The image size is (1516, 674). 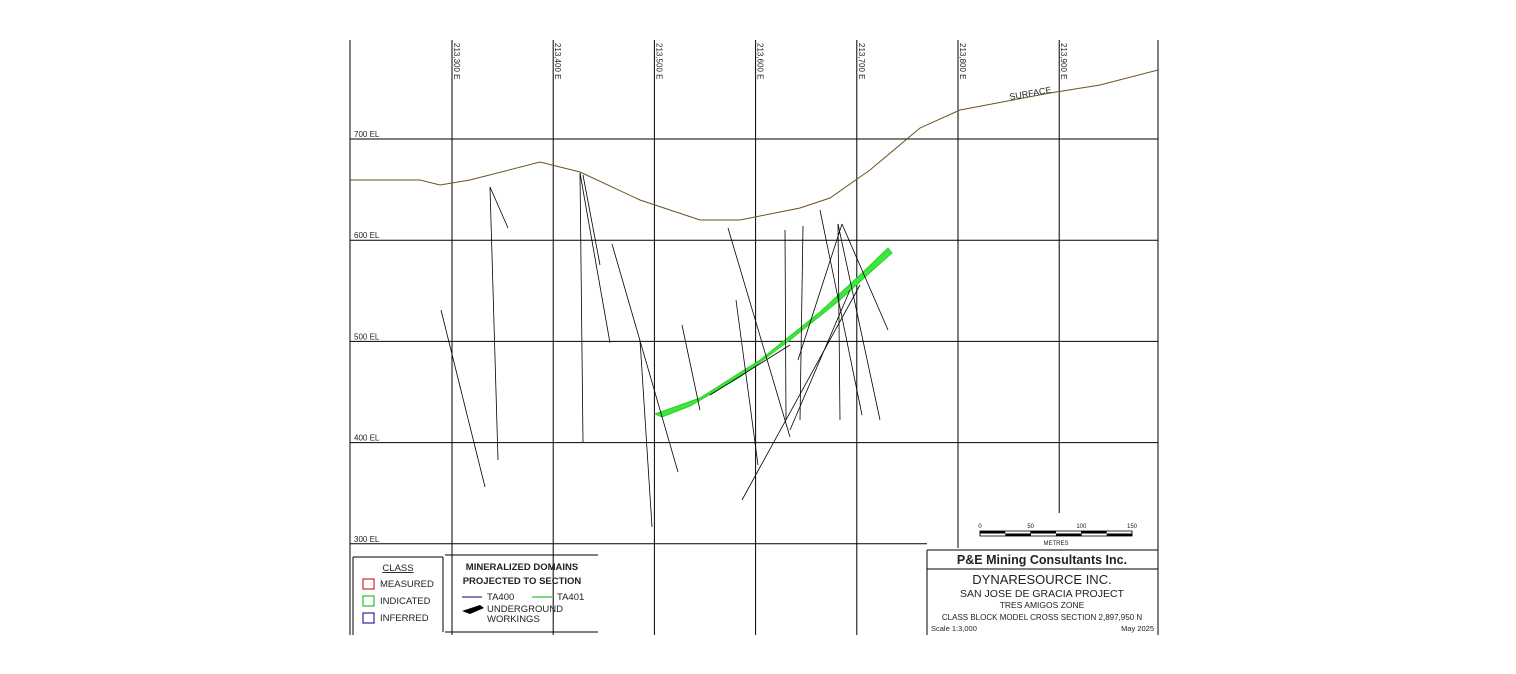 What do you see at coordinates (500, 597) in the screenshot?
I see `legend-item: TA400` at bounding box center [500, 597].